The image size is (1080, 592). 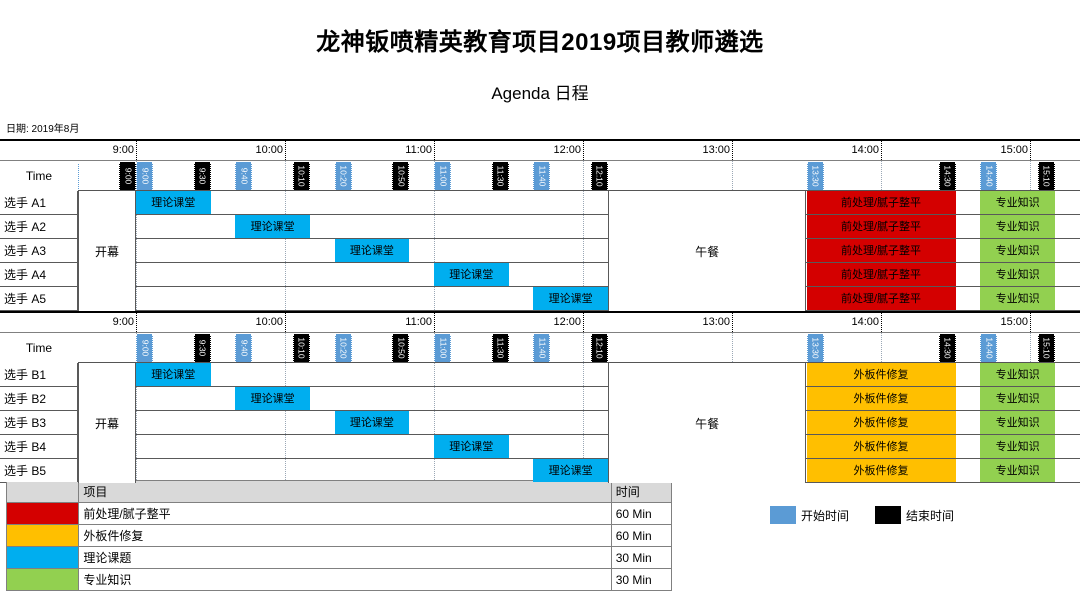 I want to click on marker-time-text: 10:20, so click(x=343, y=176).